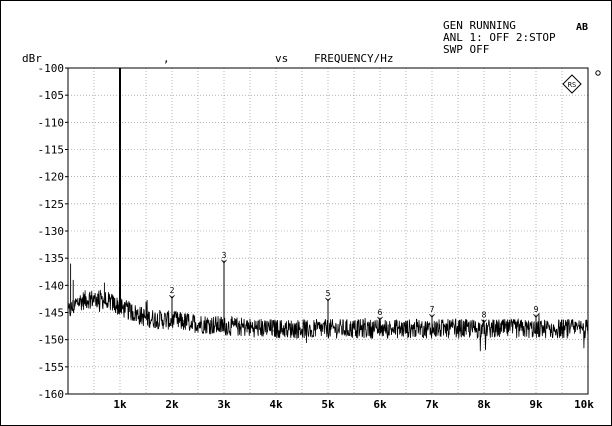 The width and height of the screenshot is (612, 426). I want to click on y-tick-label: -145, so click(51, 313).